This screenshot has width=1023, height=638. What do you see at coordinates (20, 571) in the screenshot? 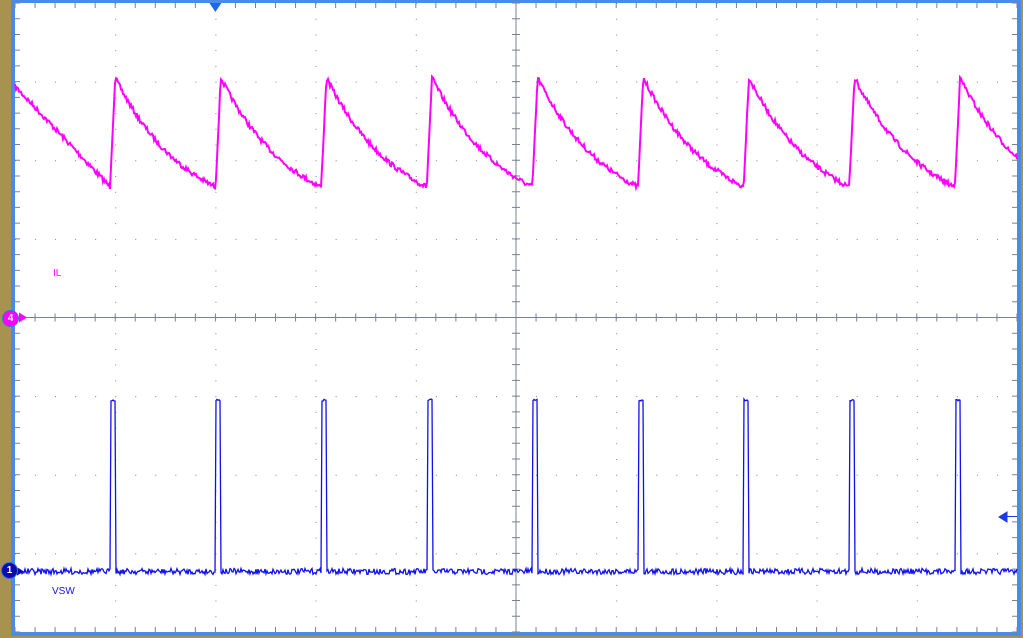
I see `ch1-ground-arrow` at bounding box center [20, 571].